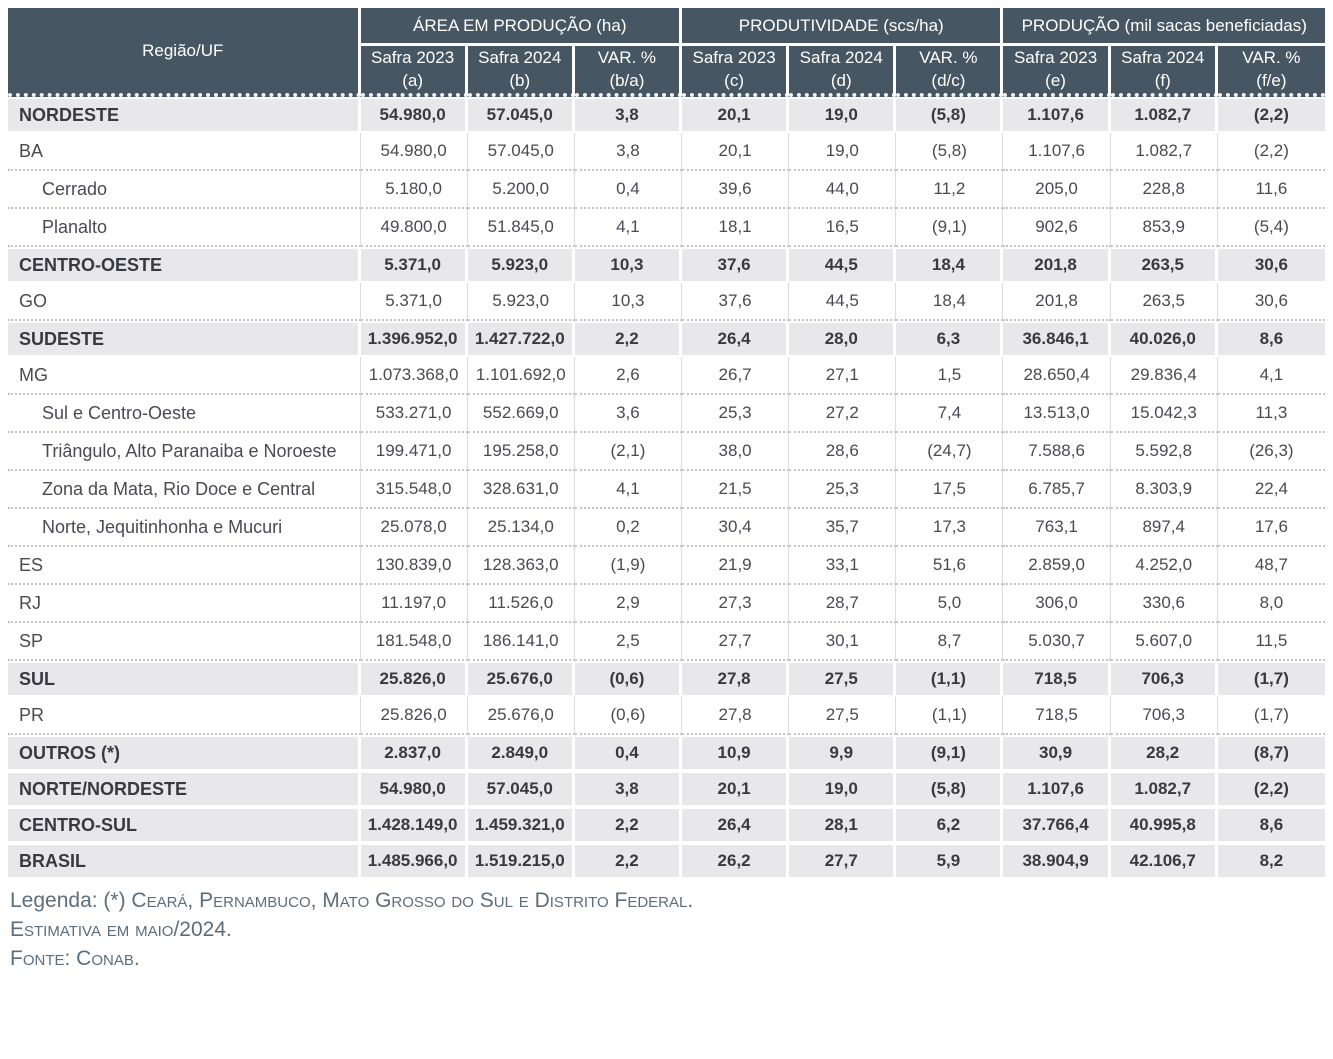 This screenshot has height=1059, width=1333. What do you see at coordinates (184, 52) in the screenshot?
I see `region-uf-header: Região/UF` at bounding box center [184, 52].